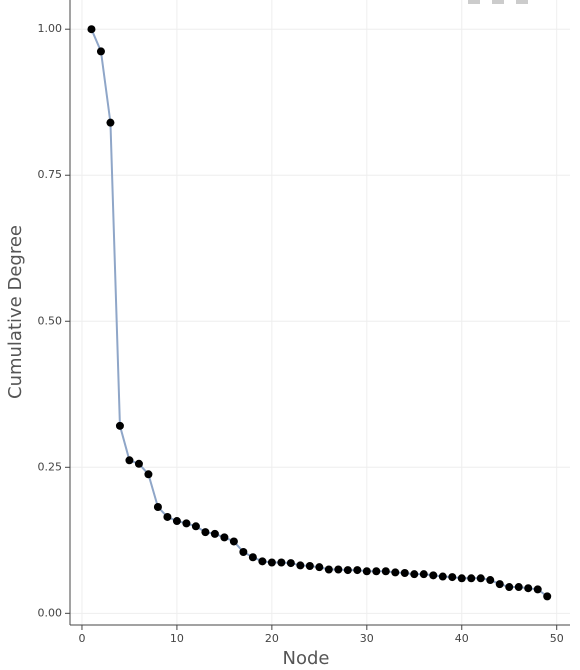 The width and height of the screenshot is (580, 670). I want to click on x-axis-title: Node, so click(306, 658).